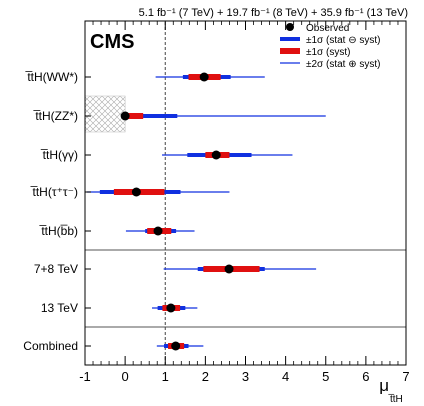  Describe the element at coordinates (58, 231) in the screenshot. I see `category-label: t̅tH(b̅b)` at that location.